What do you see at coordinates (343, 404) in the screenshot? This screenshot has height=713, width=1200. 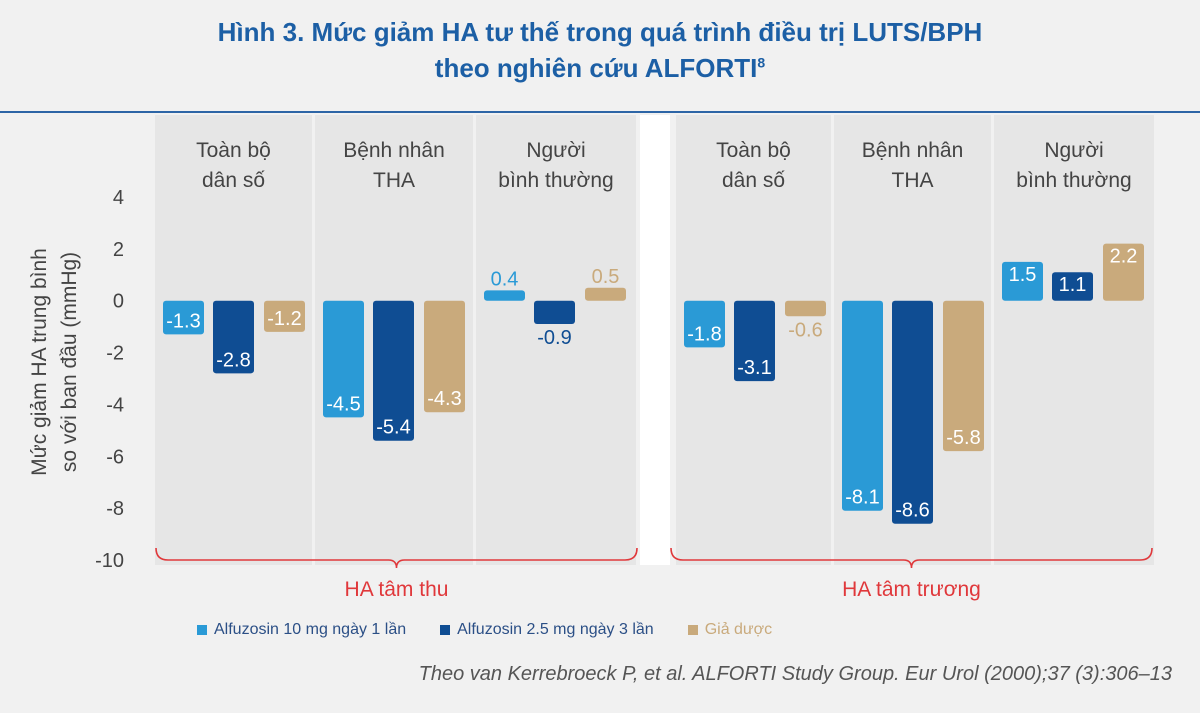 I see `data-label: -4.5` at bounding box center [343, 404].